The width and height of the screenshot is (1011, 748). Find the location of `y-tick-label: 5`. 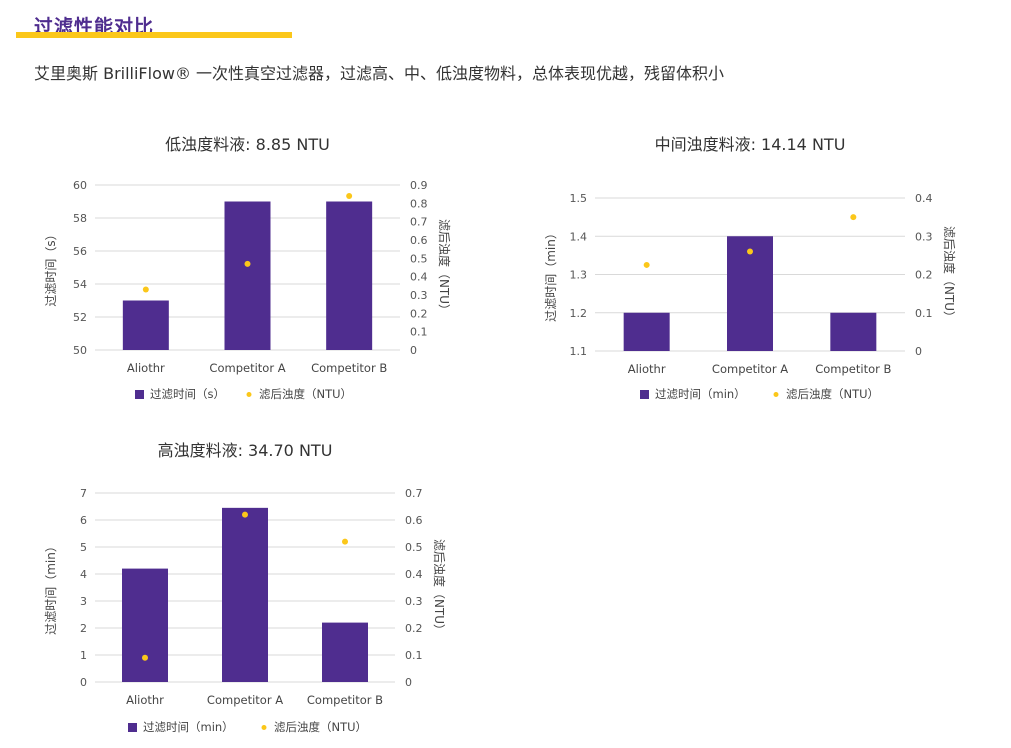

y-tick-label: 5 is located at coordinates (83, 547).